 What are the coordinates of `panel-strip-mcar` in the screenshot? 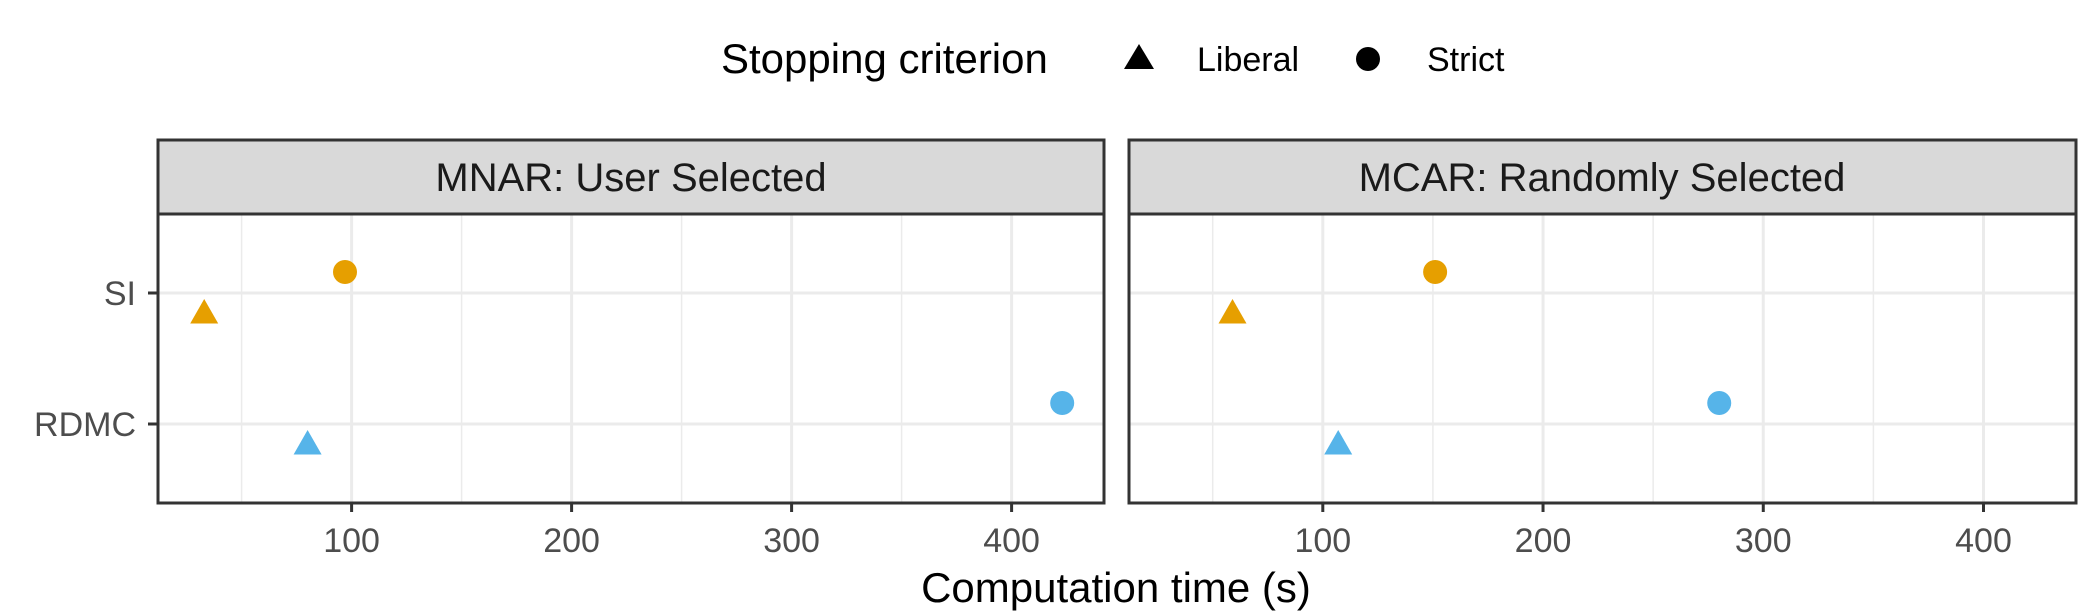 It's located at (1602, 177).